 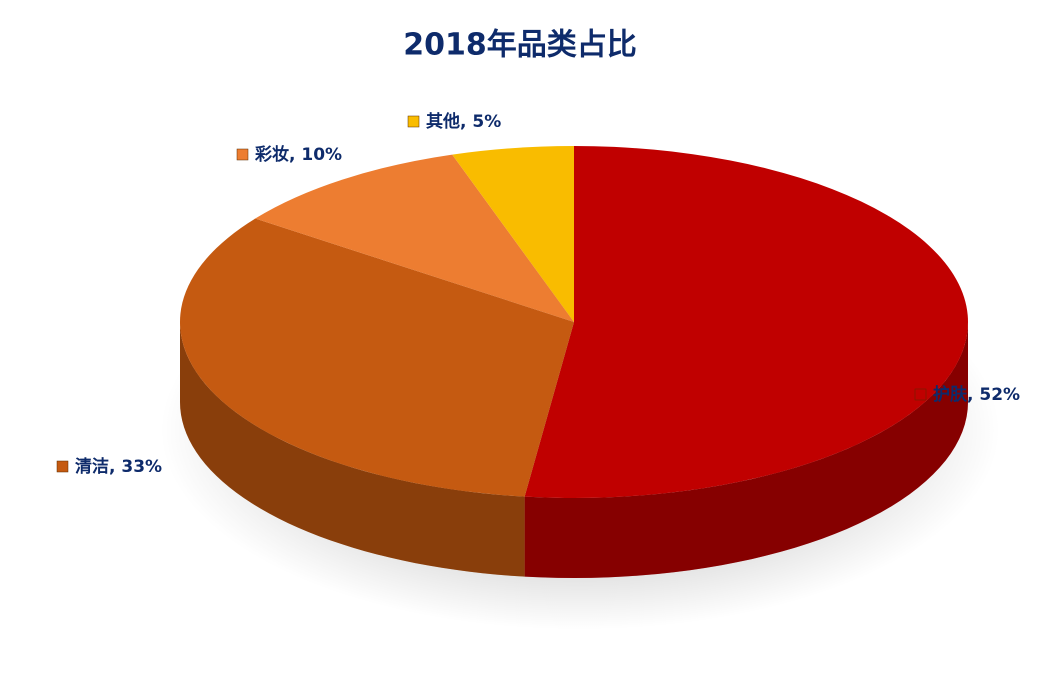 What do you see at coordinates (976, 394) in the screenshot?
I see `data-label: 护肤, 52%` at bounding box center [976, 394].